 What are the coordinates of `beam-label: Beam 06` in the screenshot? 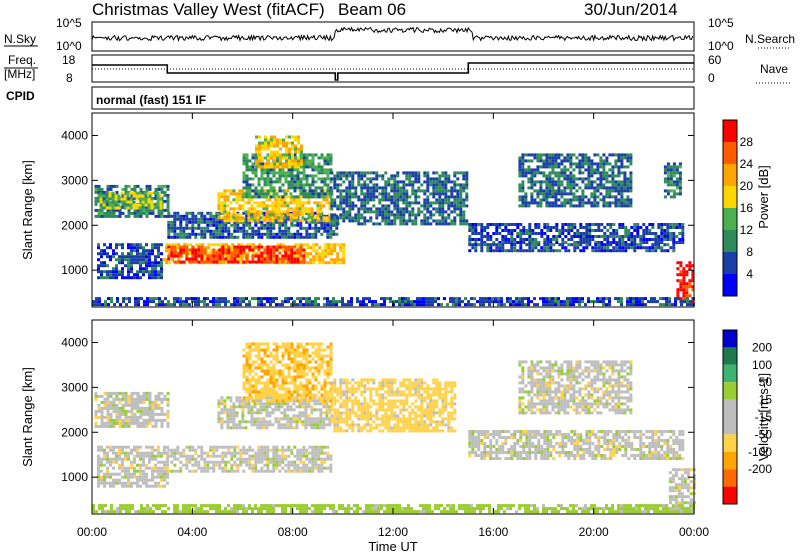 It's located at (372, 9).